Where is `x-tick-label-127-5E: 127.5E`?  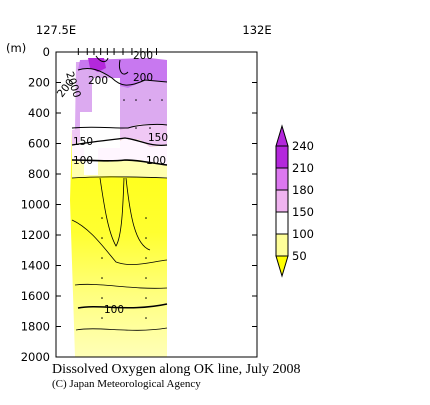 x-tick-label-127-5E: 127.5E is located at coordinates (56, 30).